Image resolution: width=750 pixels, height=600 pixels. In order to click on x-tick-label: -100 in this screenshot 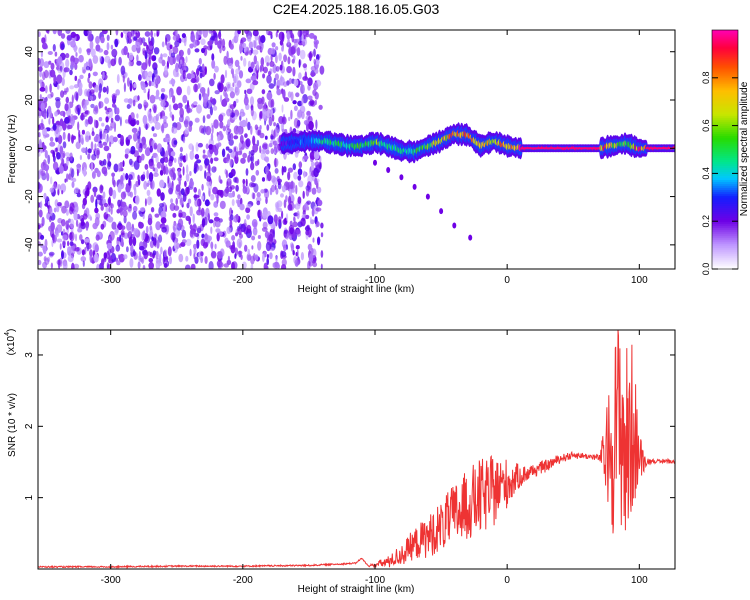, I will do `click(375, 280)`.